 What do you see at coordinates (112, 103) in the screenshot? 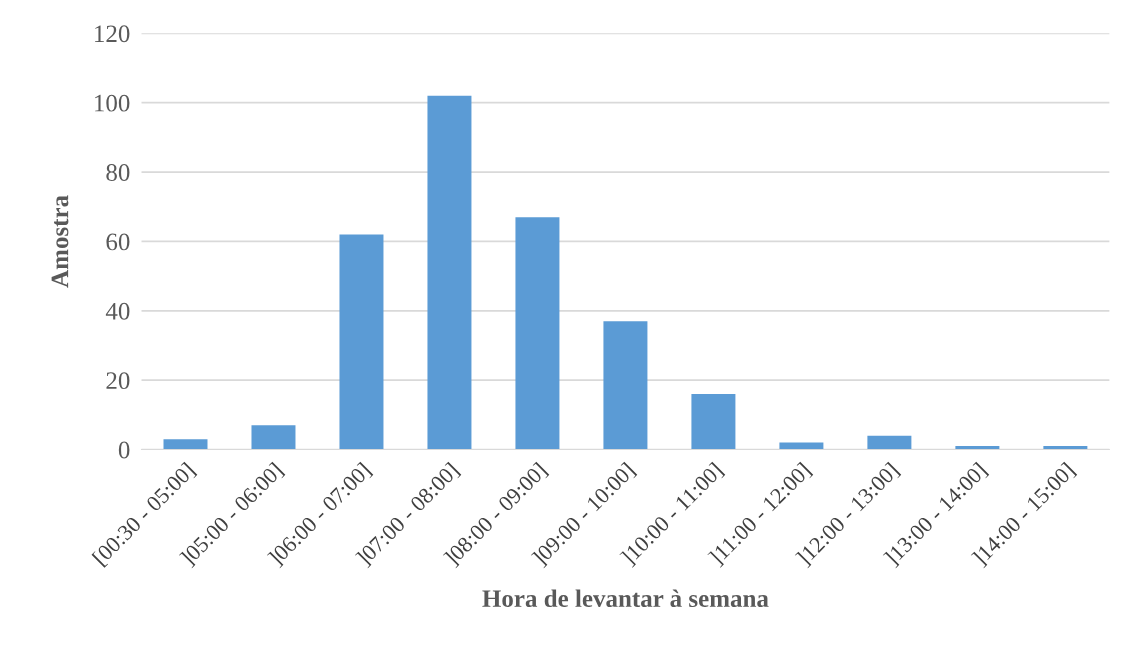
I see `y-tick-label: 100` at bounding box center [112, 103].